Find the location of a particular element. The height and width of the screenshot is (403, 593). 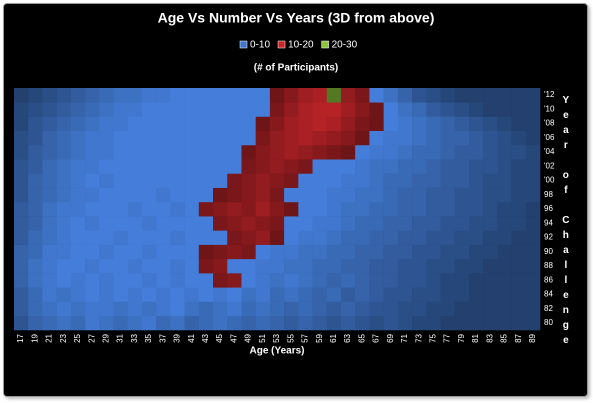

x-tick-label: 51 is located at coordinates (262, 337).